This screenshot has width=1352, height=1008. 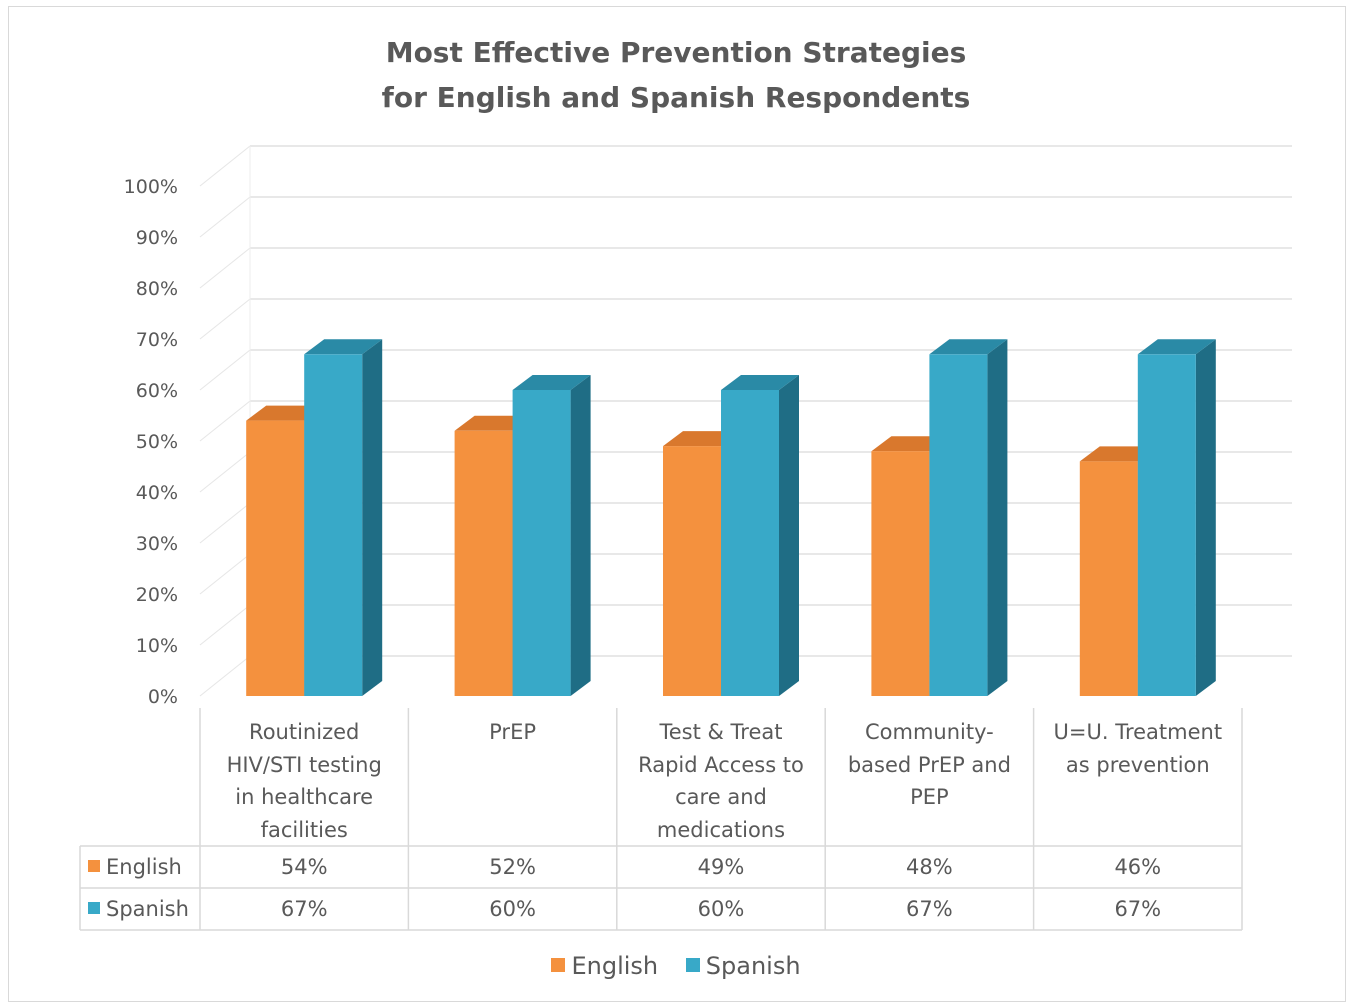 What do you see at coordinates (580, 535) in the screenshot?
I see `bar-spanish-2-side` at bounding box center [580, 535].